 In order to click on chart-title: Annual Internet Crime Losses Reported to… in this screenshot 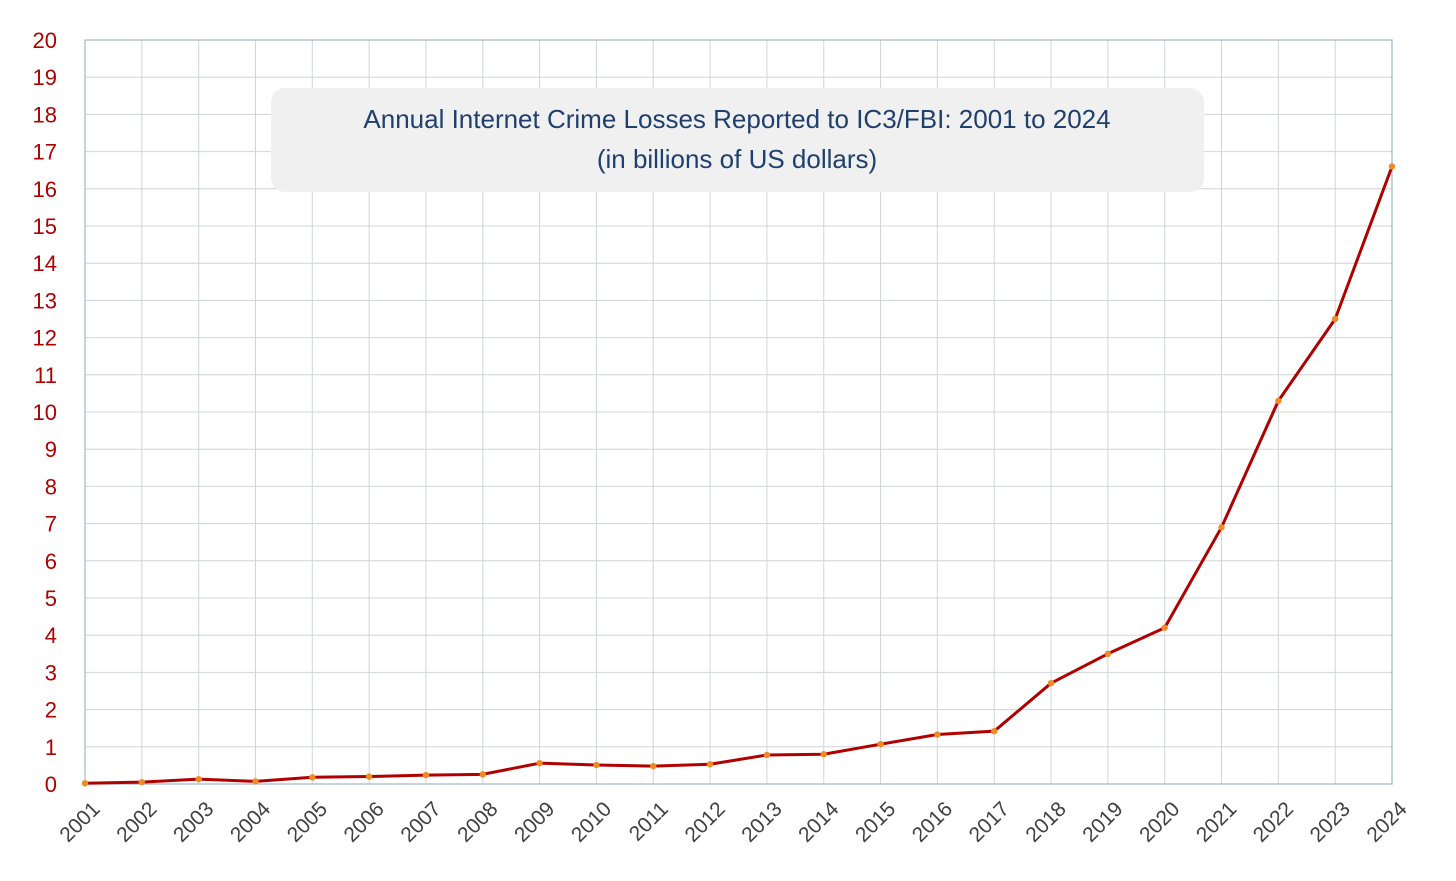, I will do `click(736, 119)`.